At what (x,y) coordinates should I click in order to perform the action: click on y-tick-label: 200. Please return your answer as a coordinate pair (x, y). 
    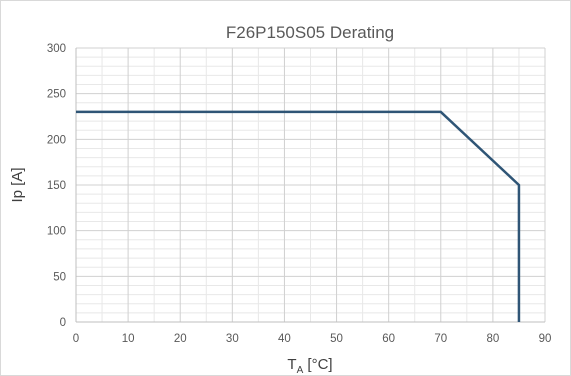
    Looking at the image, I should click on (56, 140).